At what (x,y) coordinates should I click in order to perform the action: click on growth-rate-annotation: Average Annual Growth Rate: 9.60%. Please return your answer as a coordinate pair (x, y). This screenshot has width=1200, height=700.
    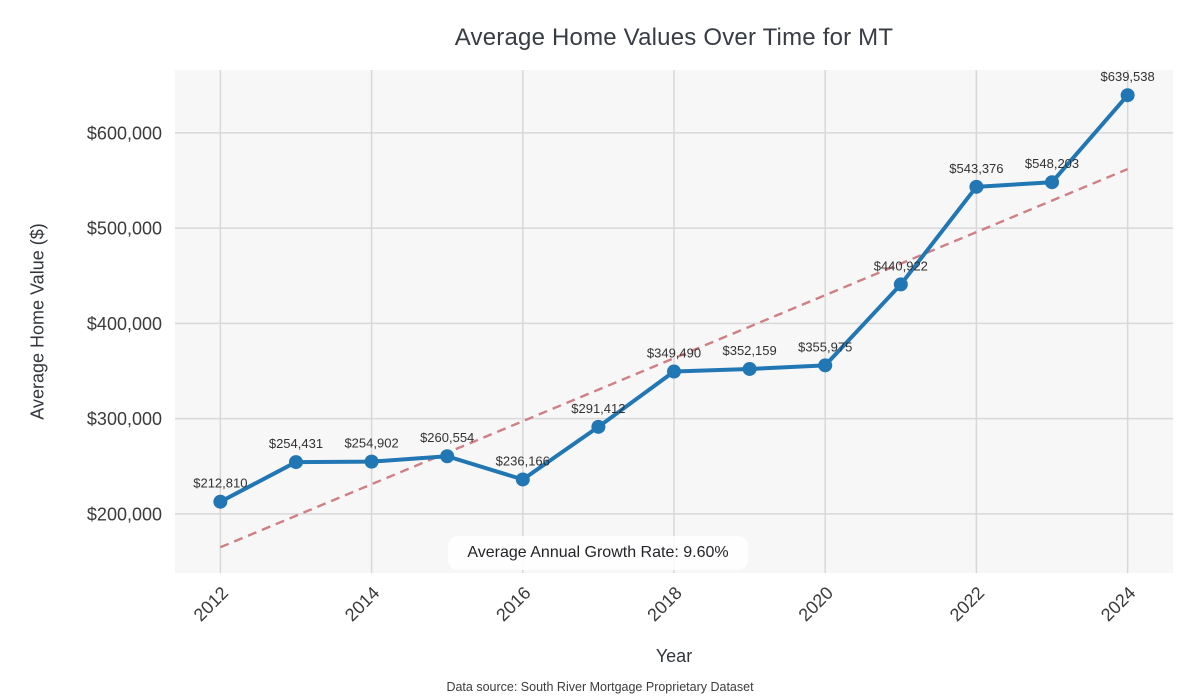
    Looking at the image, I should click on (598, 553).